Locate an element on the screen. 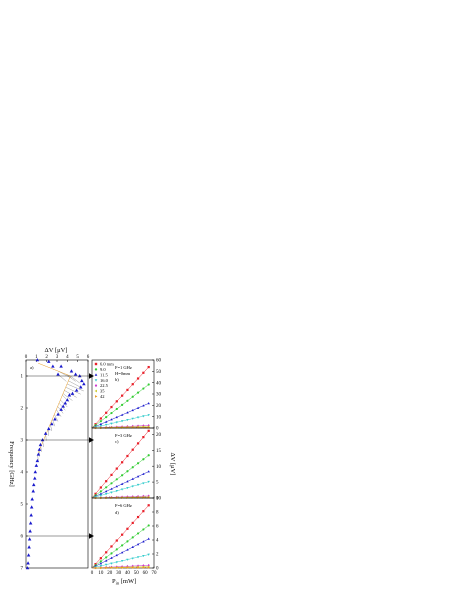 Image resolution: width=463 pixels, height=599 pixels. legend-label: 22.5 is located at coordinates (104, 385).